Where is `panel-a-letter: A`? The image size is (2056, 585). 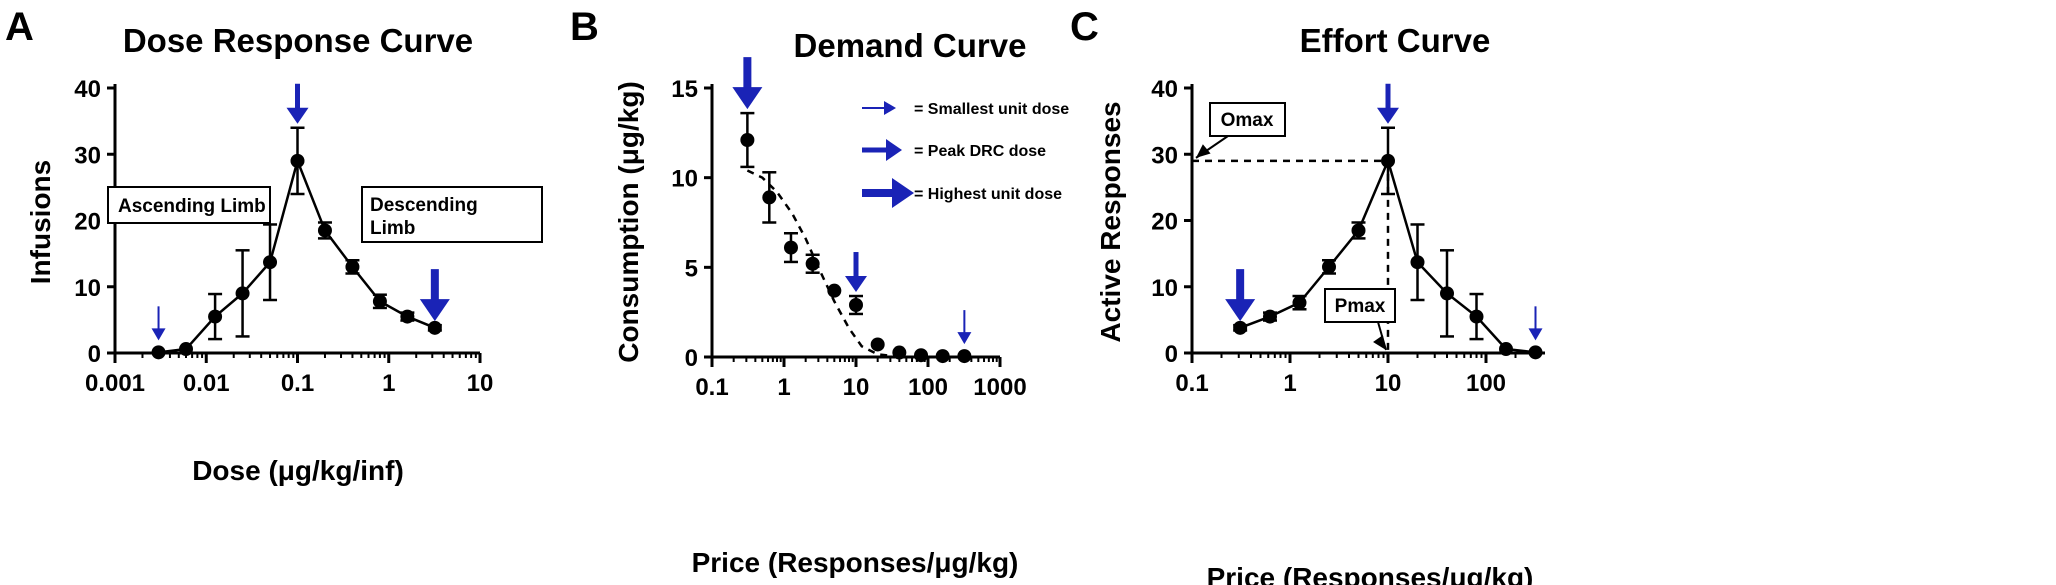 panel-a-letter: A is located at coordinates (19, 27).